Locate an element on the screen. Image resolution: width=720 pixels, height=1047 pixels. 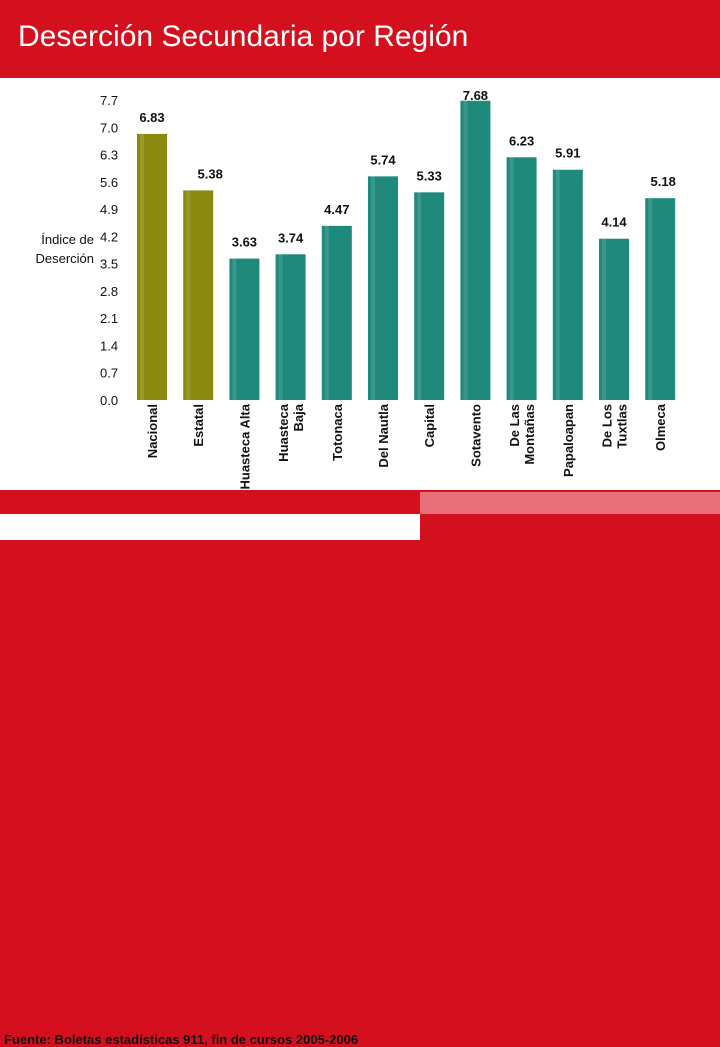
data-label: 5.91 is located at coordinates (567, 153).